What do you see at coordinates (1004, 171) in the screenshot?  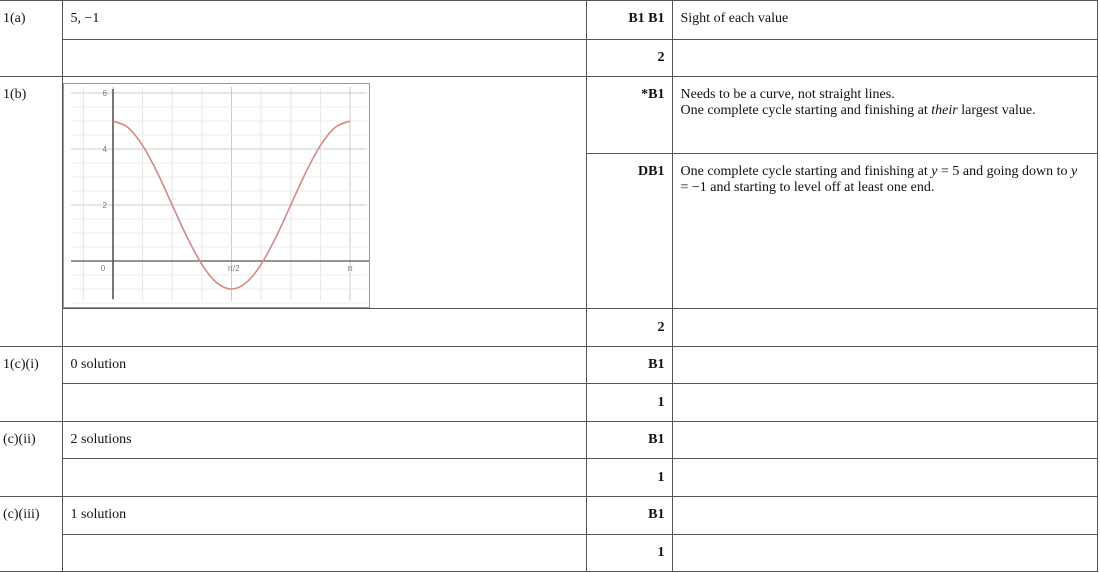 I see `text: = 5 and going down to` at bounding box center [1004, 171].